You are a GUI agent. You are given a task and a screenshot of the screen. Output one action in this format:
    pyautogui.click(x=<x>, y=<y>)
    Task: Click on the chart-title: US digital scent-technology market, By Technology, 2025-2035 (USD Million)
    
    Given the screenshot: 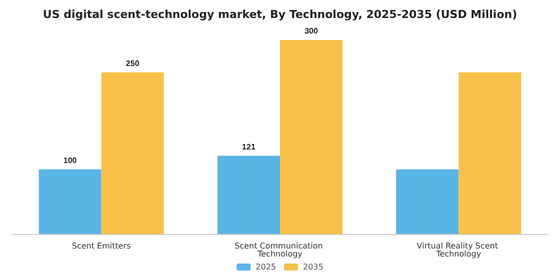 What is the action you would take?
    pyautogui.click(x=280, y=14)
    